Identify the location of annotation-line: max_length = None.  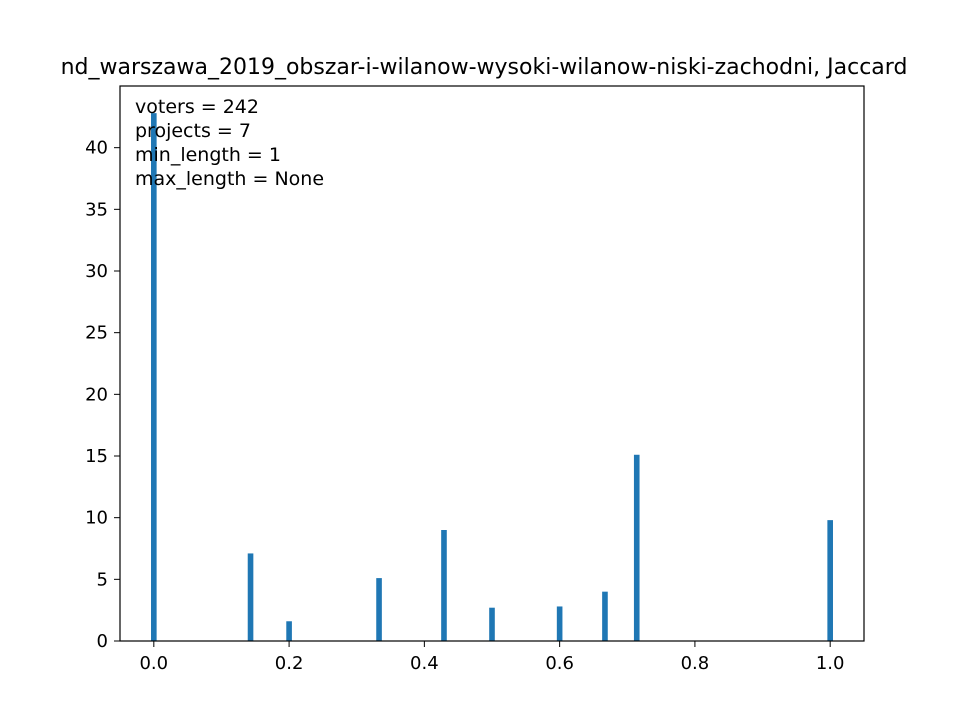
(229, 179).